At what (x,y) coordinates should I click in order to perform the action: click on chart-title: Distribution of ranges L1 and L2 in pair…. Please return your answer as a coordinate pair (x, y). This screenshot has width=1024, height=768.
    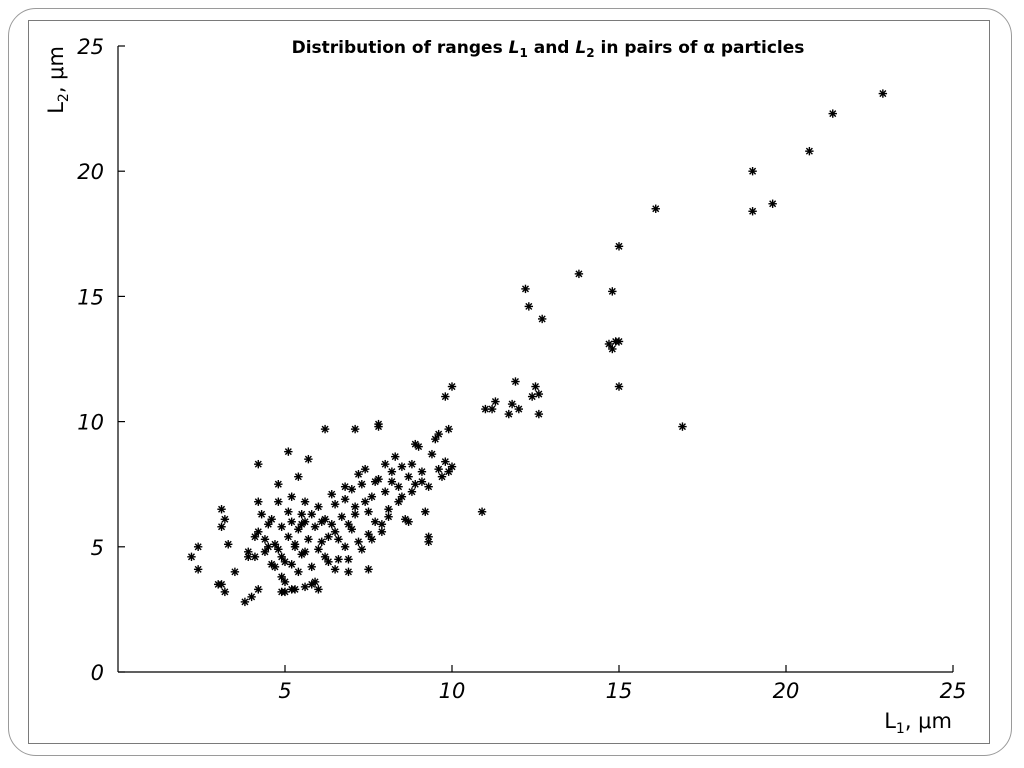
    Looking at the image, I should click on (548, 49).